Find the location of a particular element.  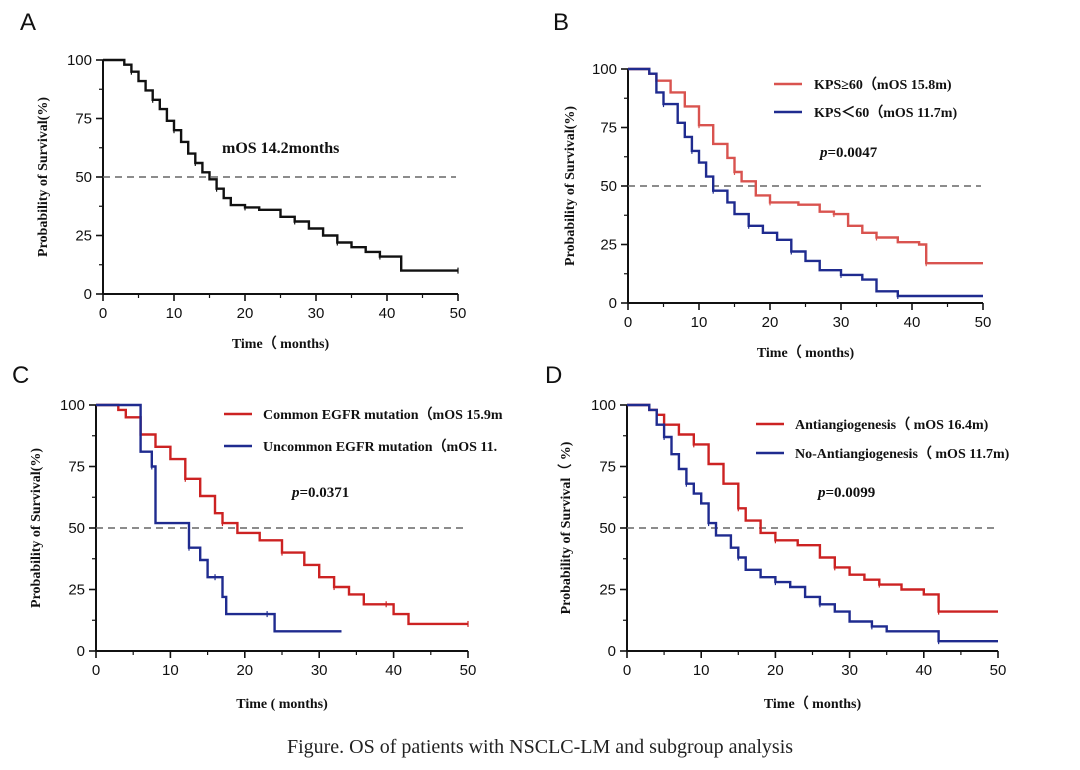

panel-b-legend-kps-low: KPS＜60（mOS 11.7m) is located at coordinates (885, 113).